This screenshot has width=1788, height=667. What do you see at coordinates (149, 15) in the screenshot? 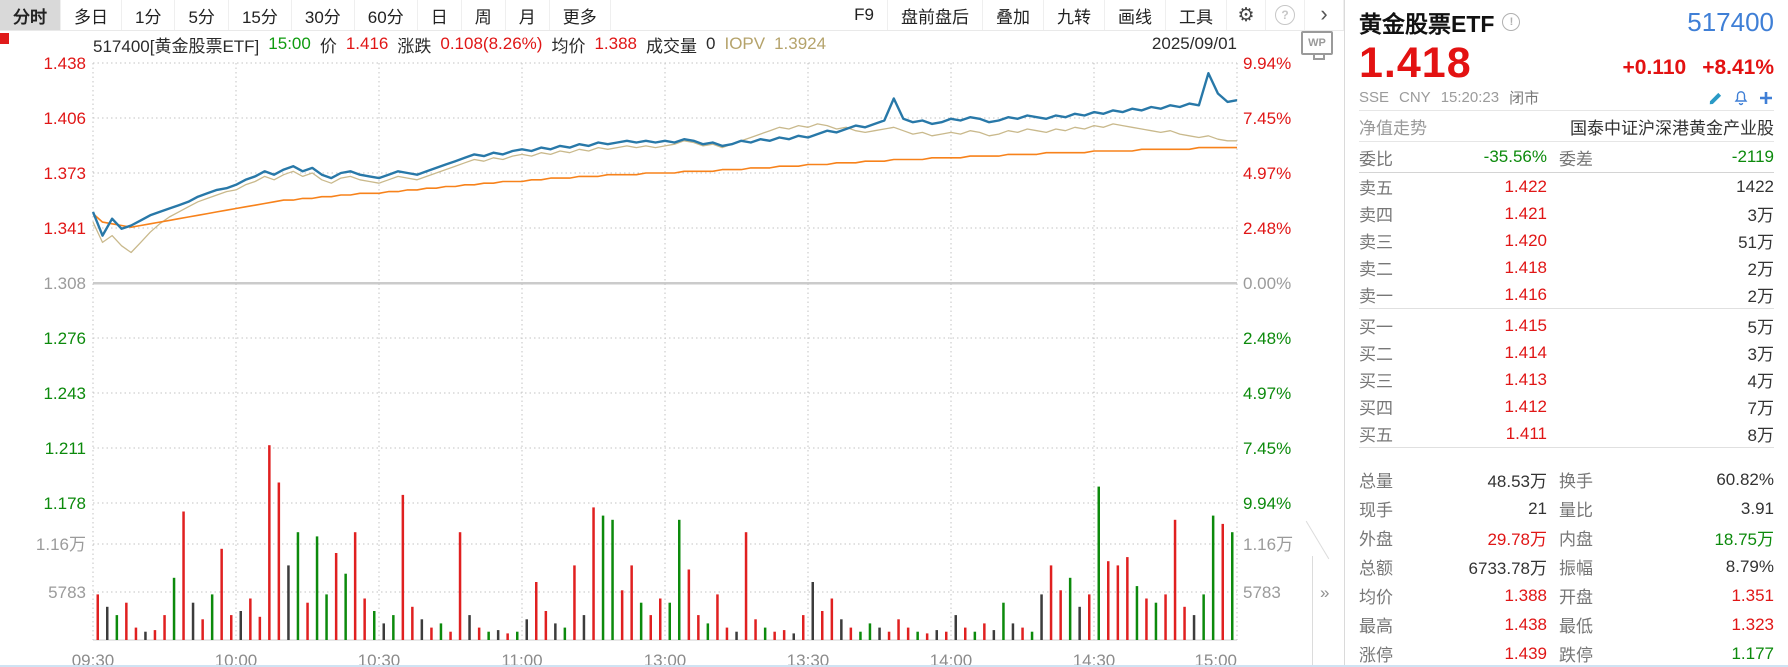
I see `tab-1min: 1分` at bounding box center [149, 15].